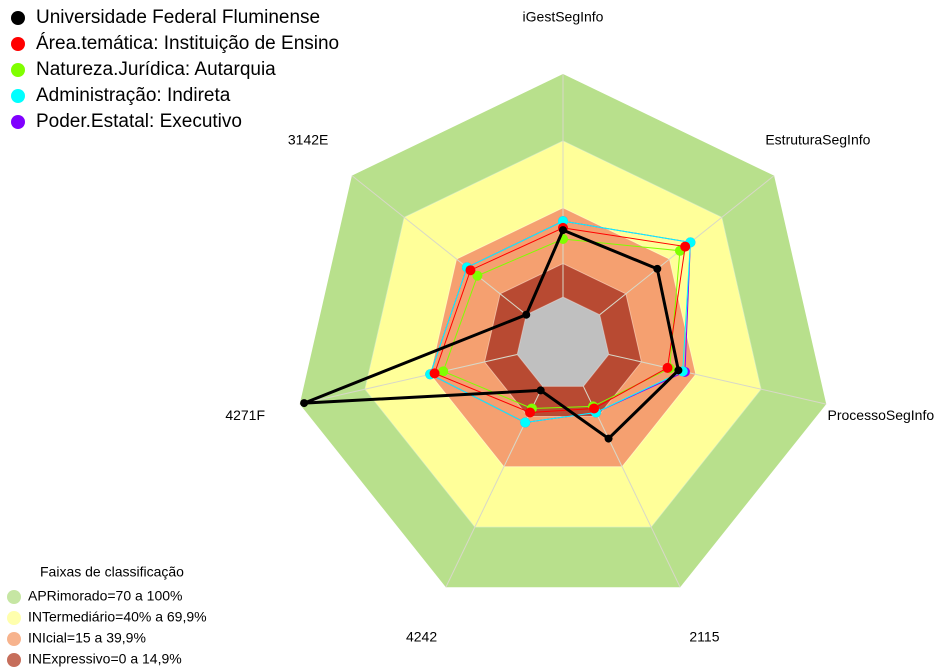 The height and width of the screenshot is (668, 944). I want to click on band-legend-label: INIcial=15 a 39,9%, so click(87, 638).